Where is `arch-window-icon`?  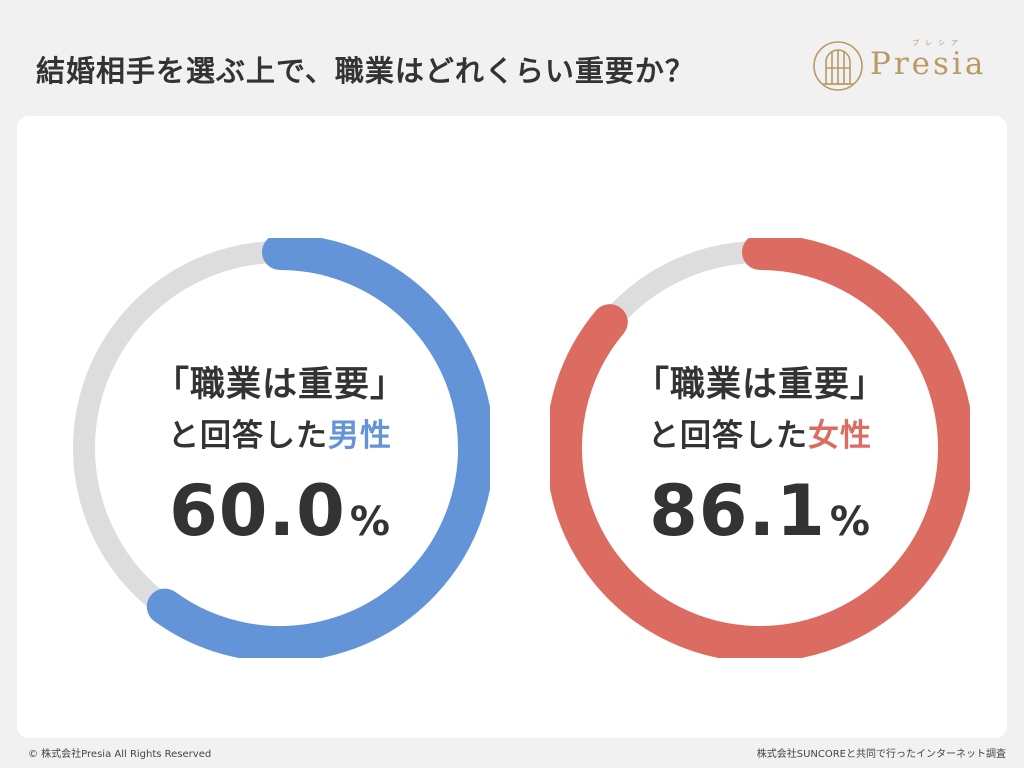
arch-window-icon is located at coordinates (838, 66).